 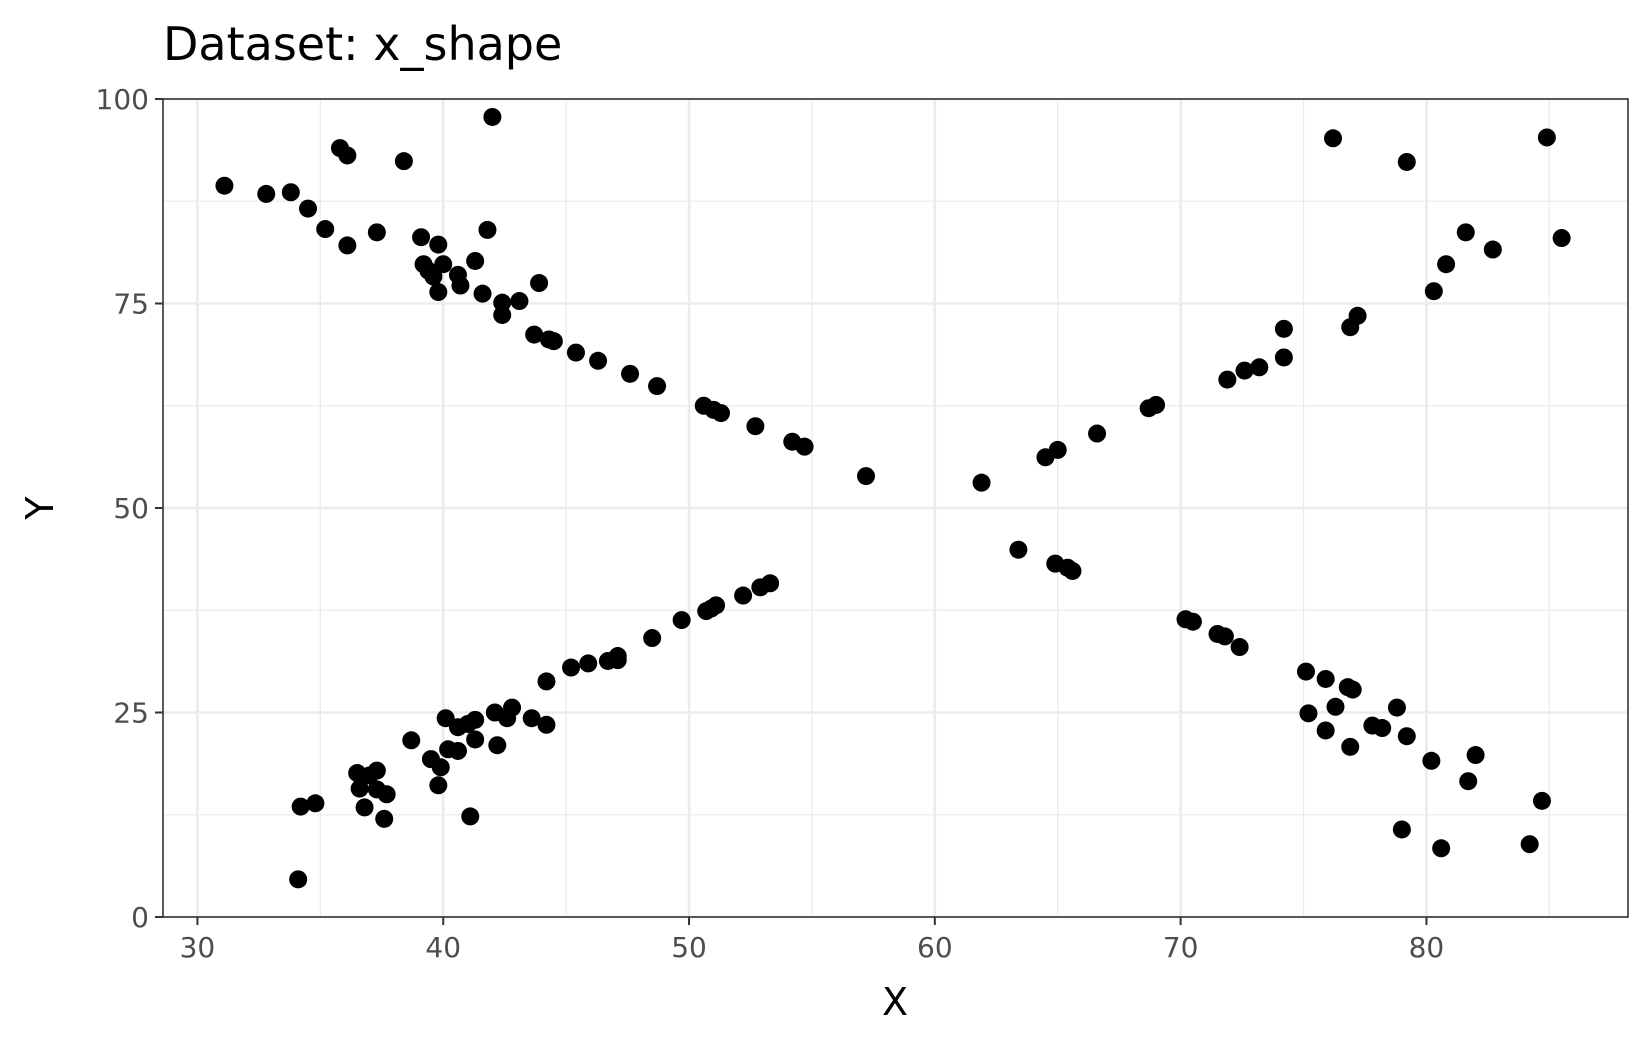 What do you see at coordinates (1181, 947) in the screenshot?
I see `x-tick-label: 70` at bounding box center [1181, 947].